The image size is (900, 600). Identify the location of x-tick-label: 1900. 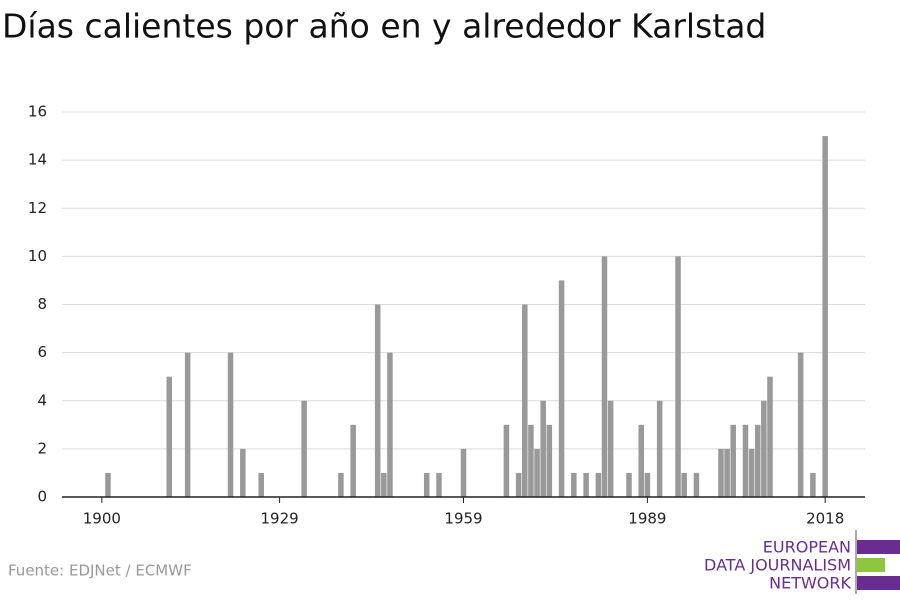
(102, 519).